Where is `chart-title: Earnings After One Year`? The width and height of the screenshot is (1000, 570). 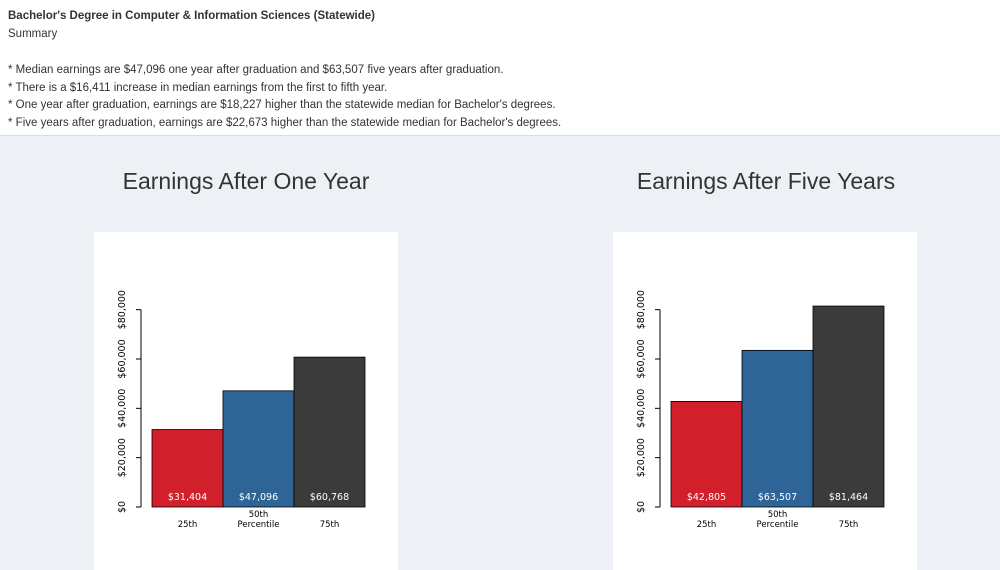
chart-title: Earnings After One Year is located at coordinates (246, 181).